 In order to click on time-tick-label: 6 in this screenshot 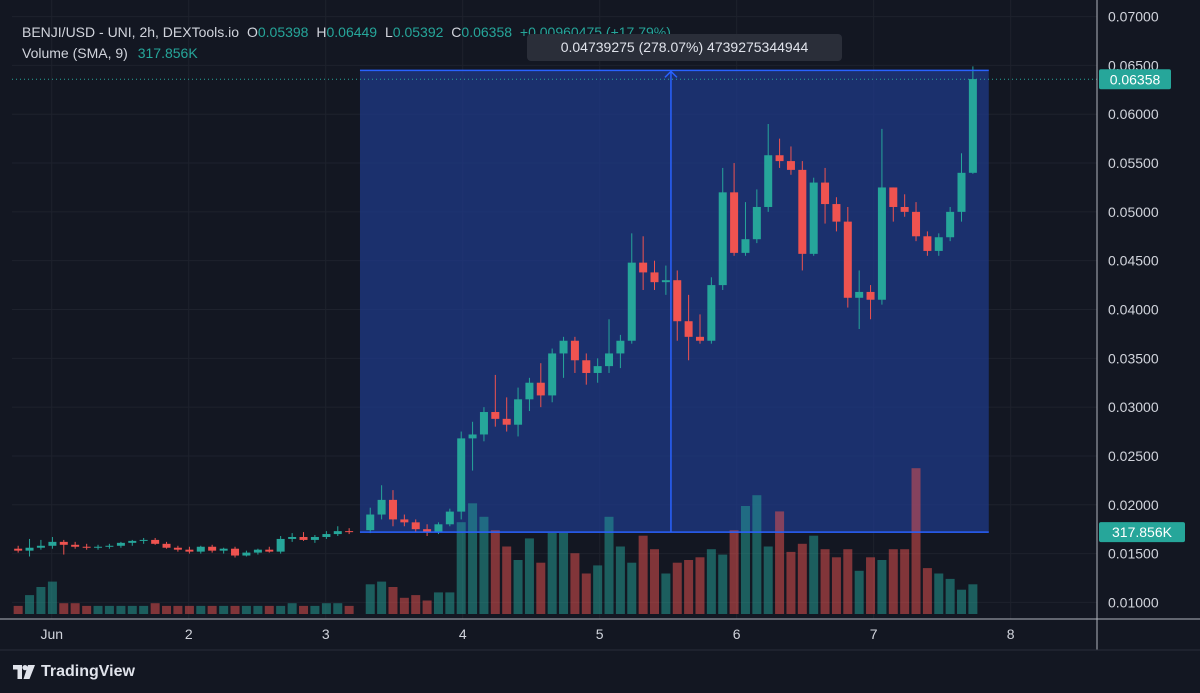, I will do `click(737, 634)`.